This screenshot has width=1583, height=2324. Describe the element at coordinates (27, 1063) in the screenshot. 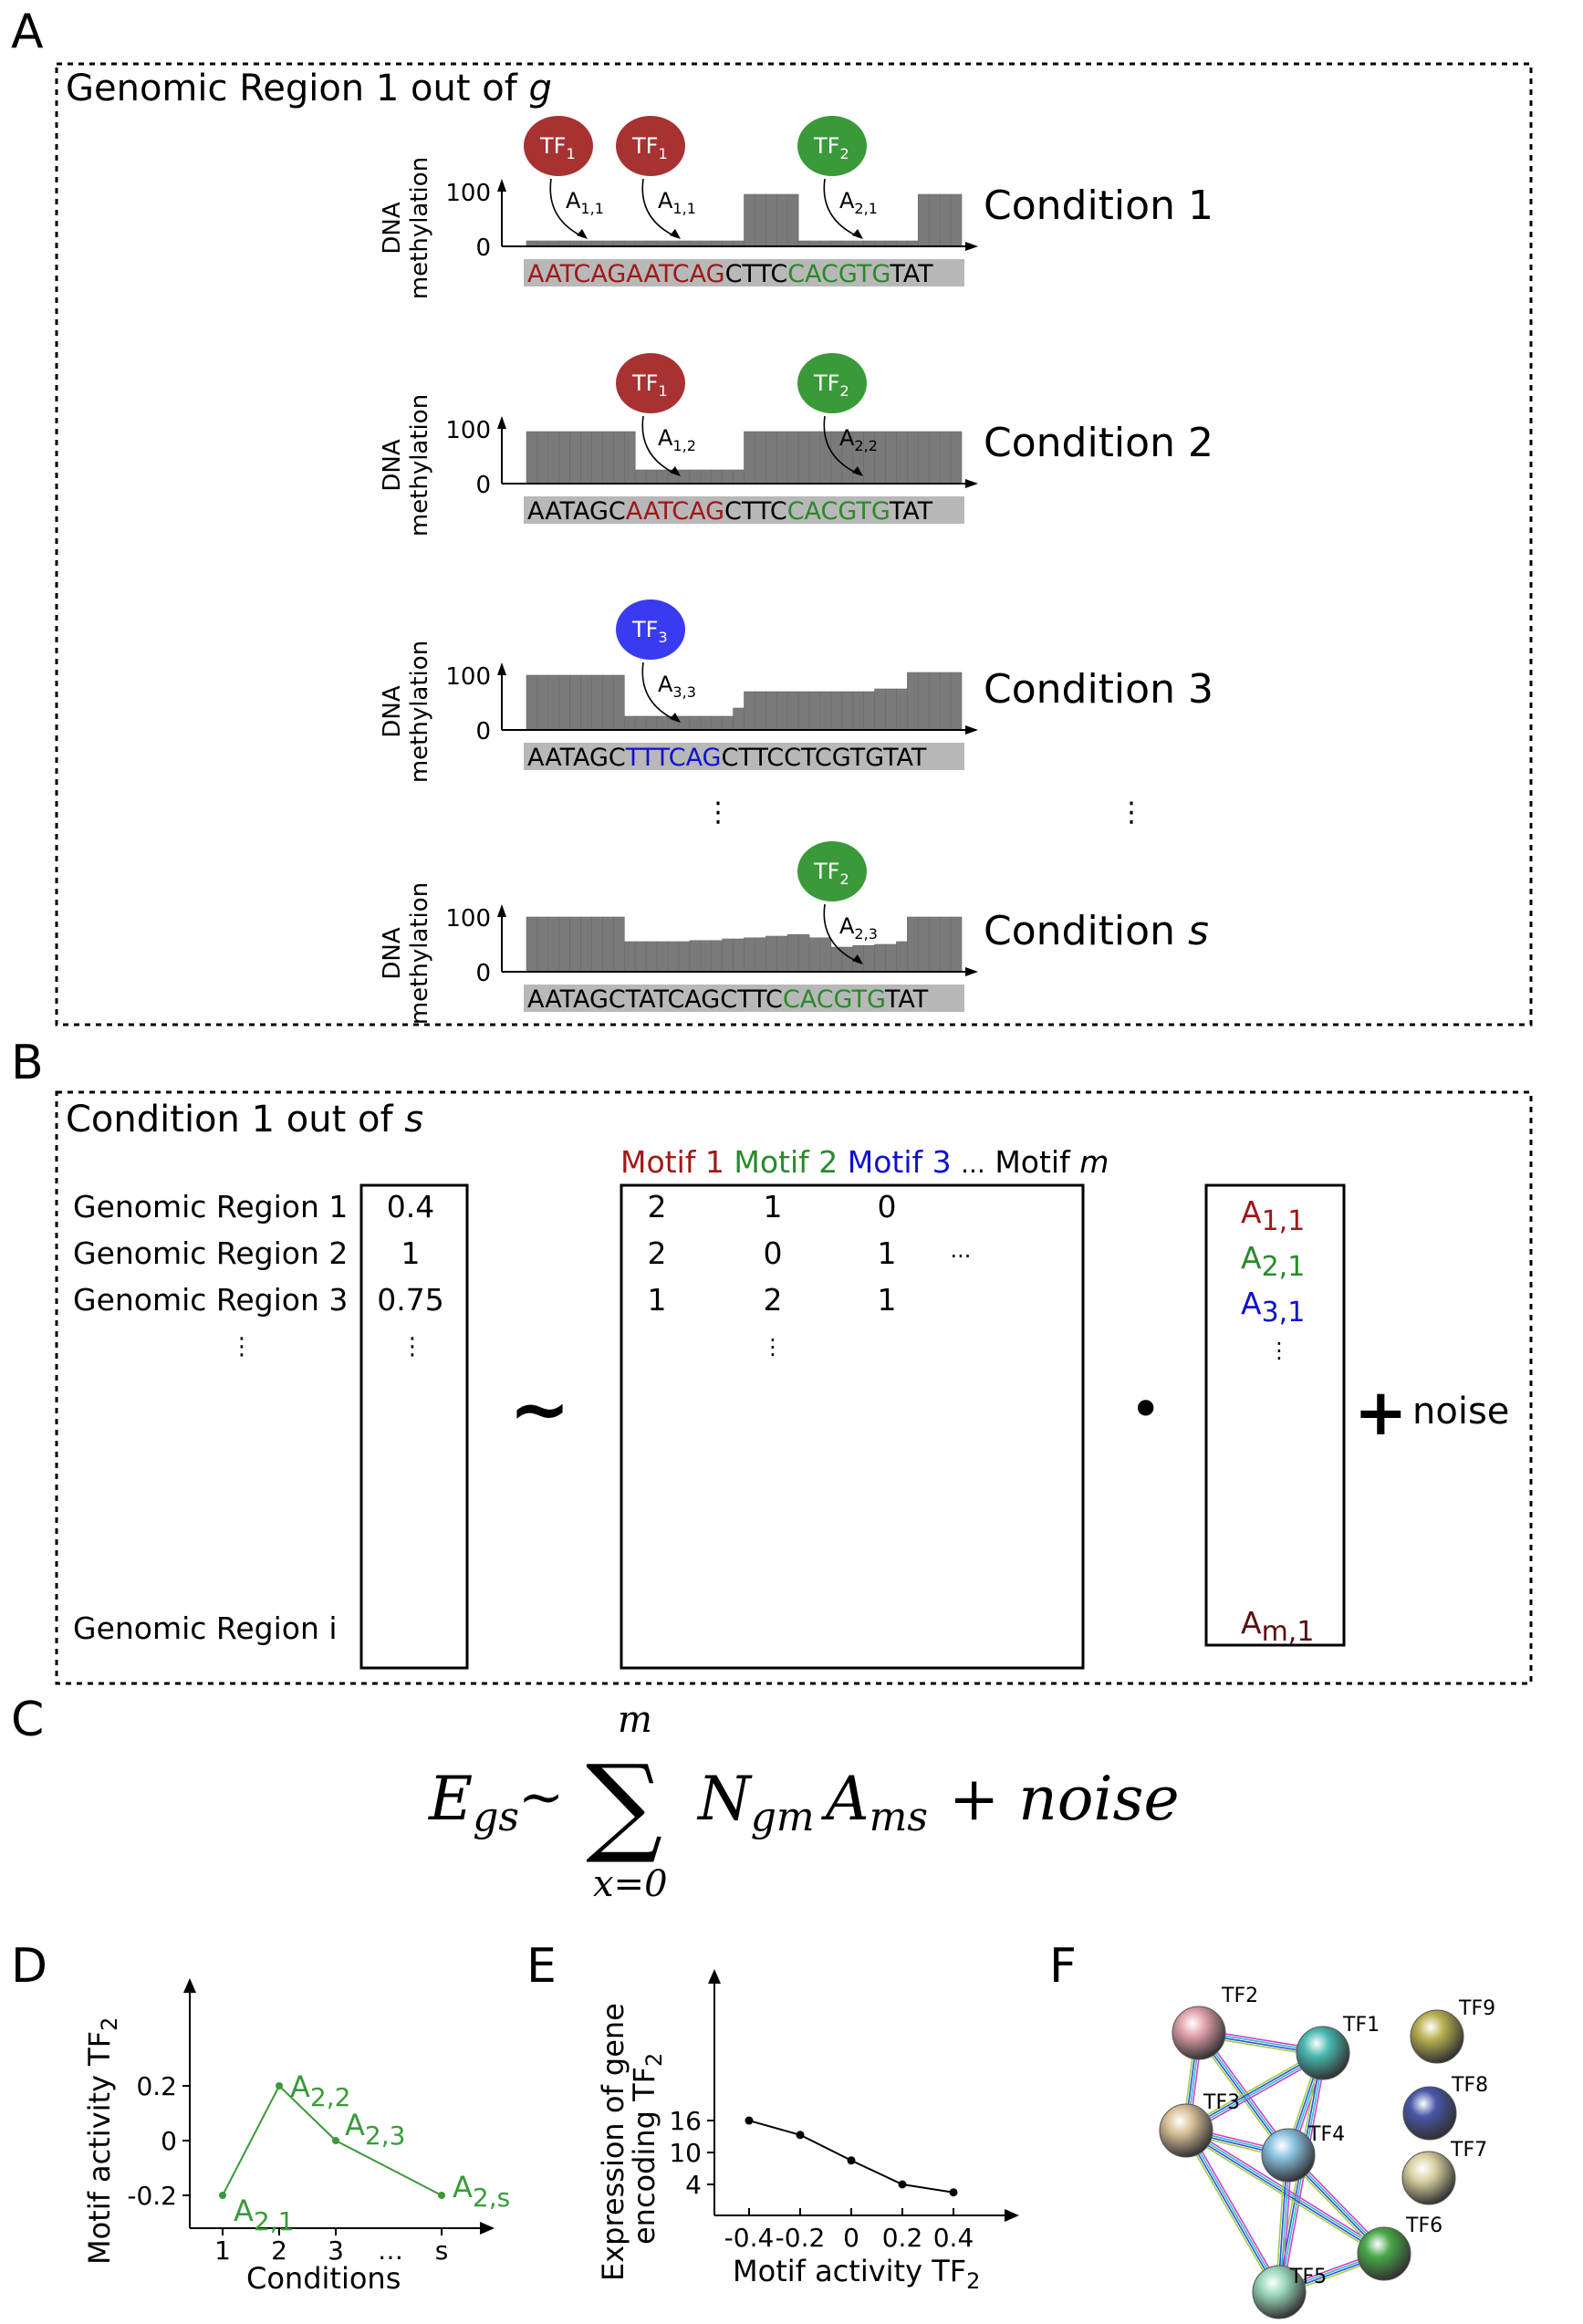

I see `panel-b-letter: B` at that location.